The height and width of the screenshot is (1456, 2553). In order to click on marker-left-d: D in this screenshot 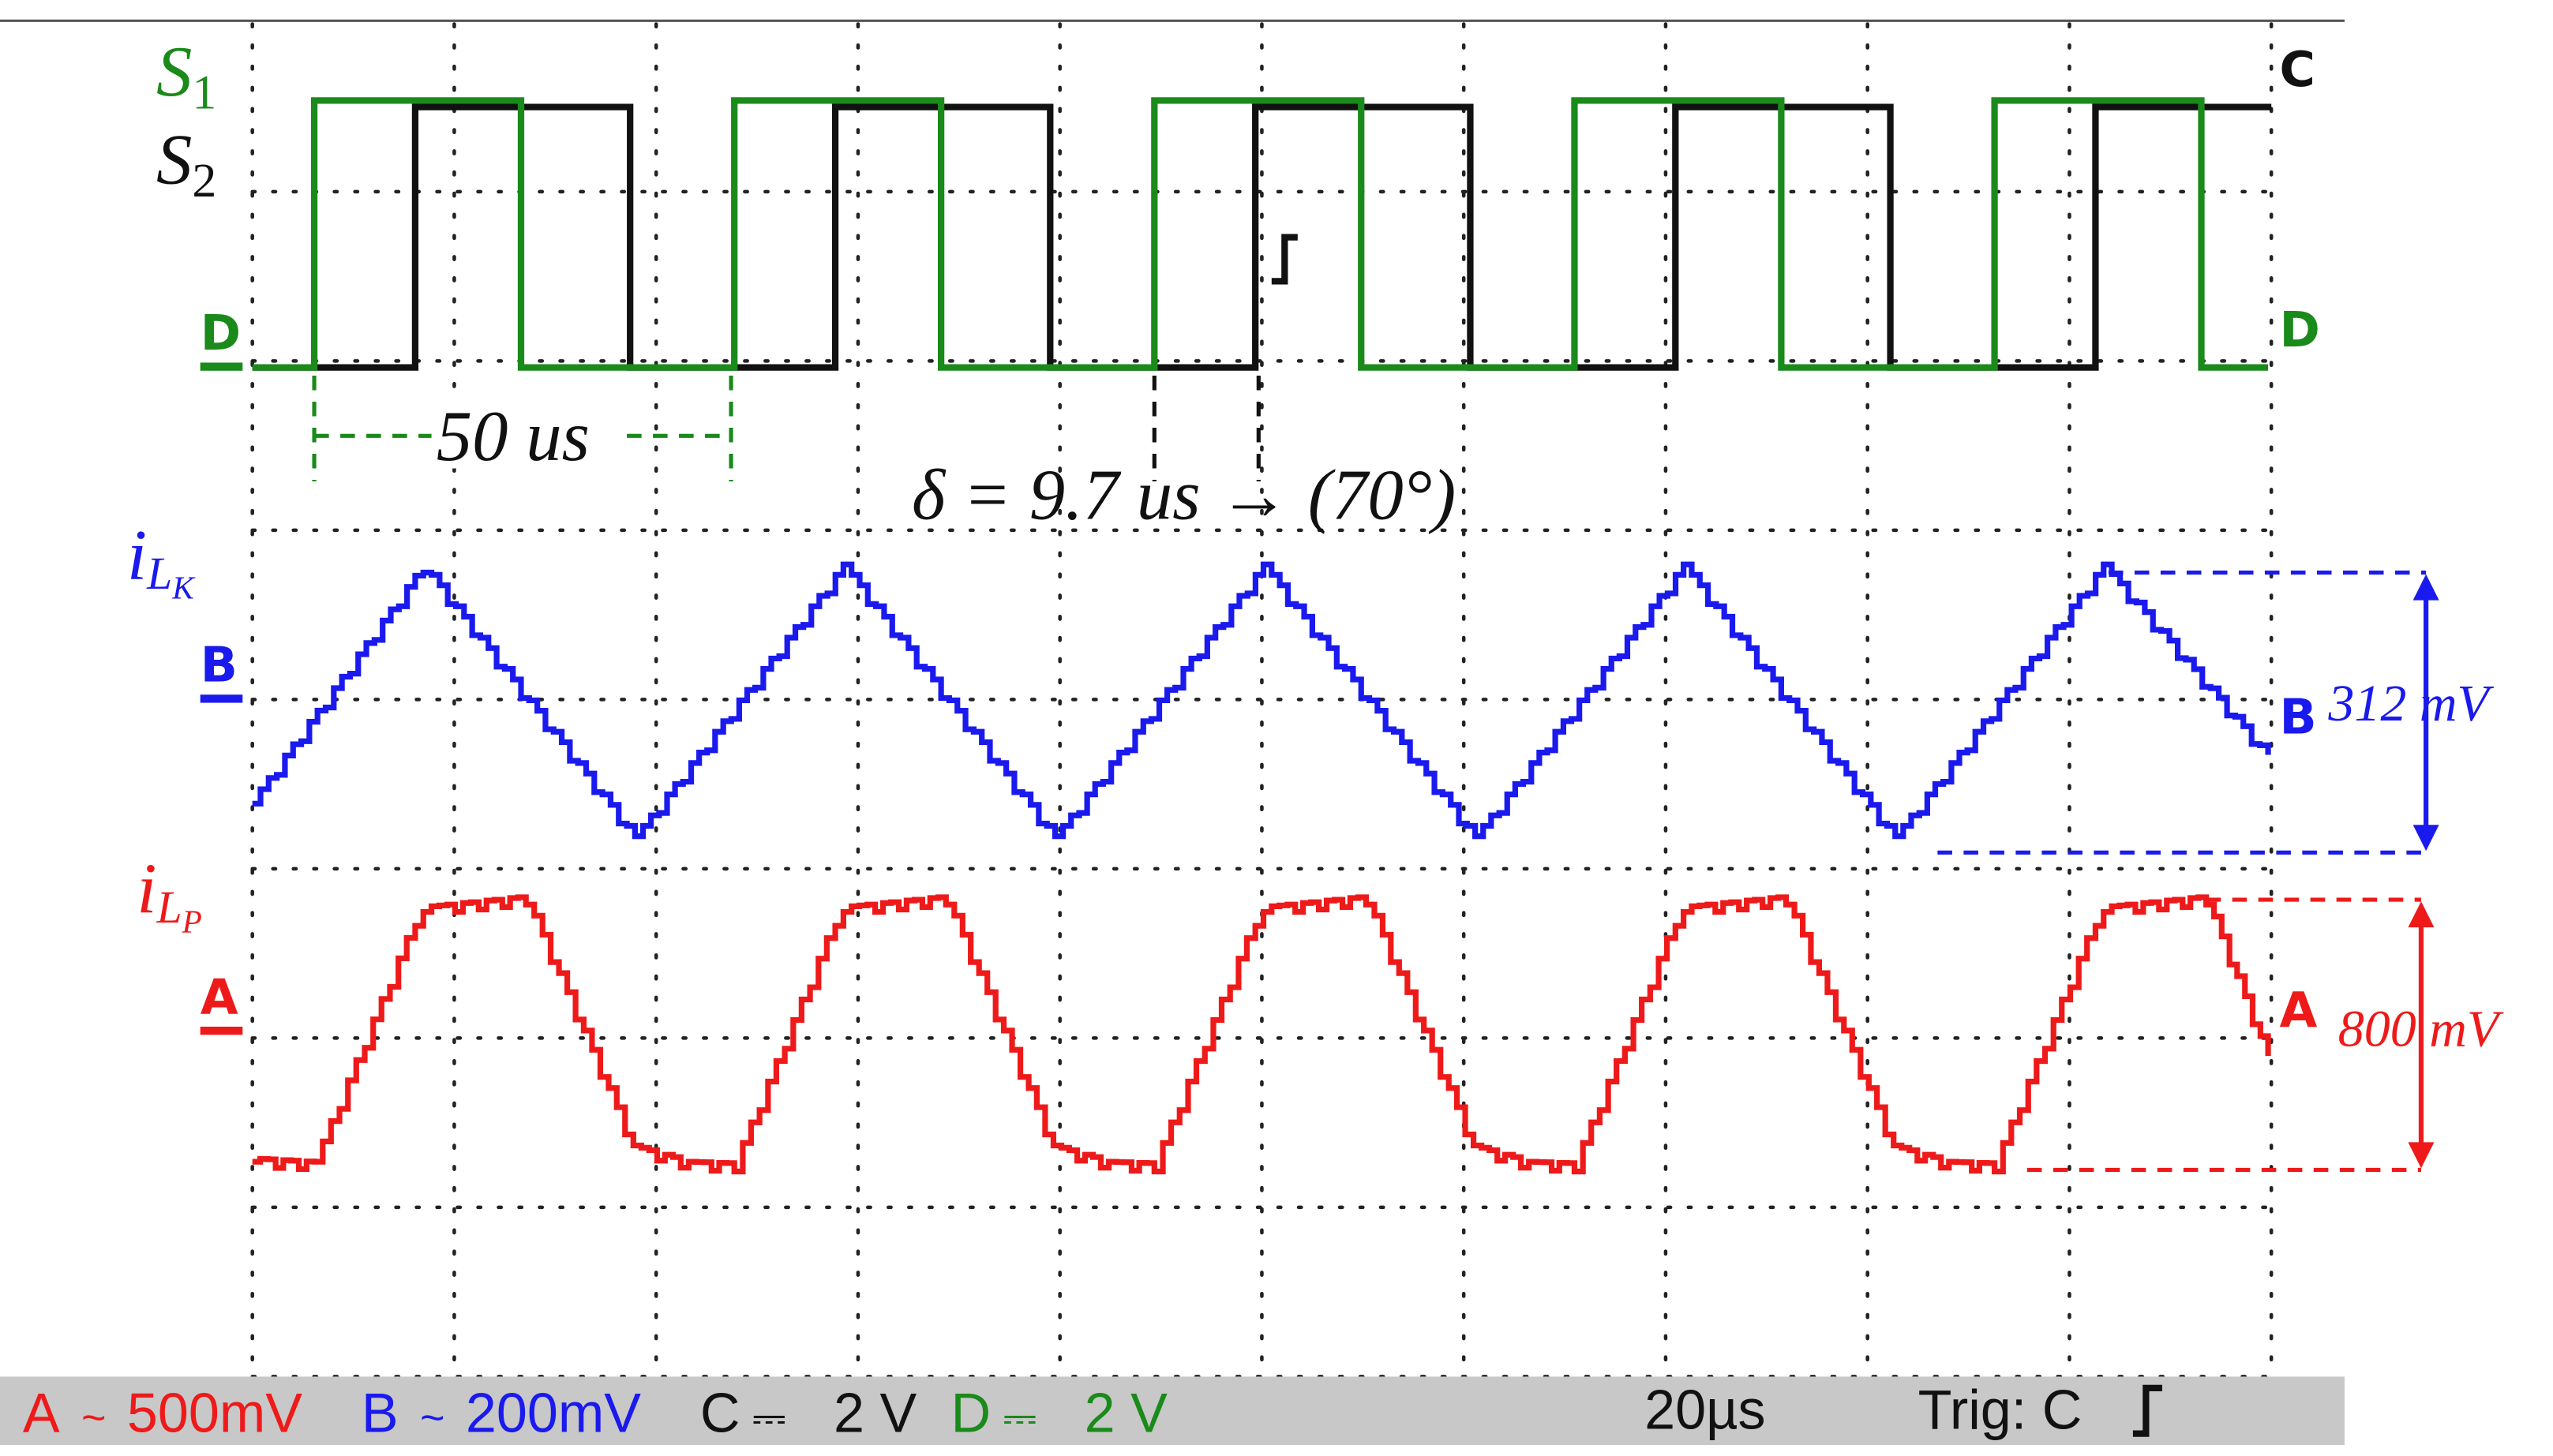, I will do `click(221, 333)`.